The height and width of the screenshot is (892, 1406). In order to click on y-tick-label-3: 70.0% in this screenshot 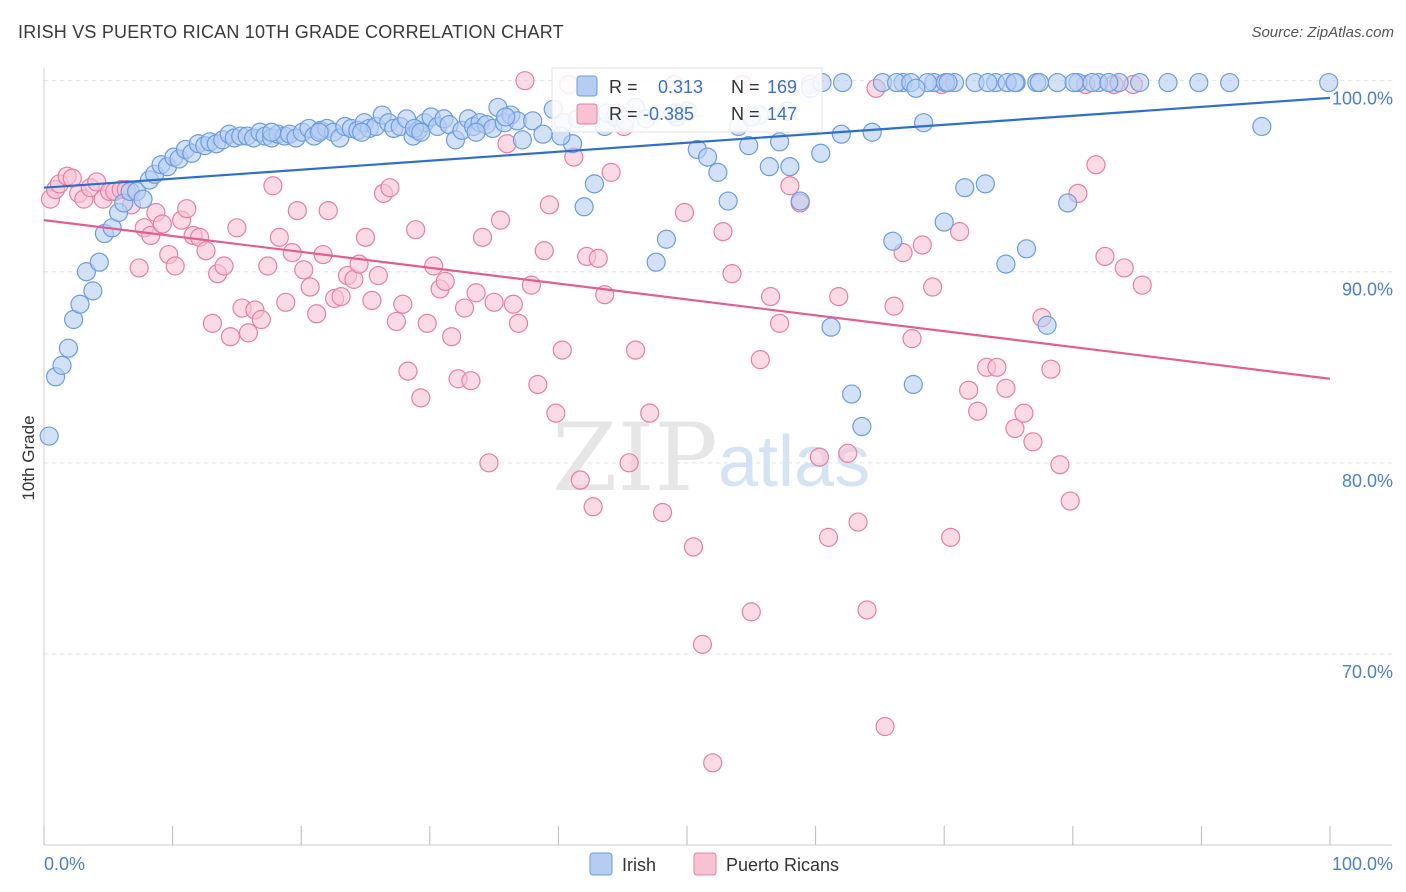, I will do `click(1367, 672)`.